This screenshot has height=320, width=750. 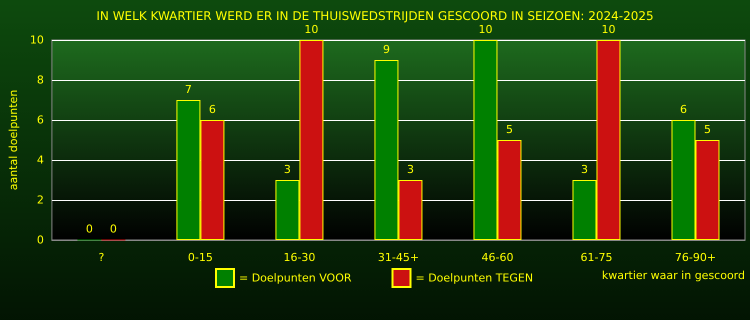 I want to click on y-tick-label: 2, so click(x=40, y=200).